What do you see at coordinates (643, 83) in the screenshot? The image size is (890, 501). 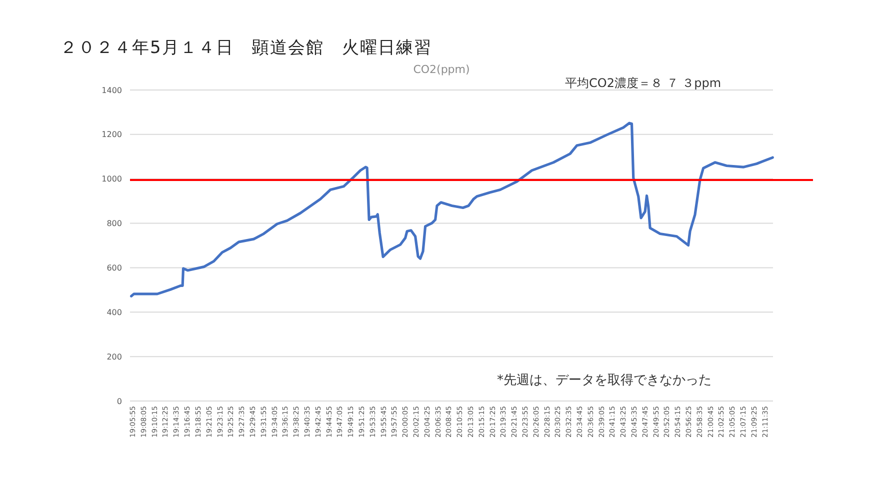 I see `annotation: 平均CO2濃度＝８ ７ ３ppm` at bounding box center [643, 83].